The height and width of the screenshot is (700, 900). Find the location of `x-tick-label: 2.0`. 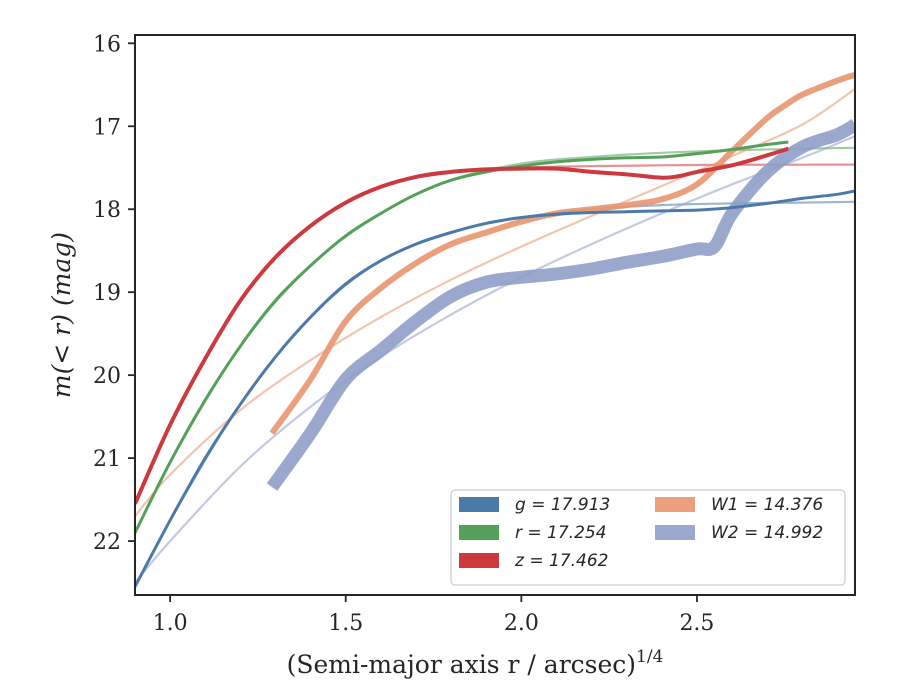

x-tick-label: 2.0 is located at coordinates (521, 623).